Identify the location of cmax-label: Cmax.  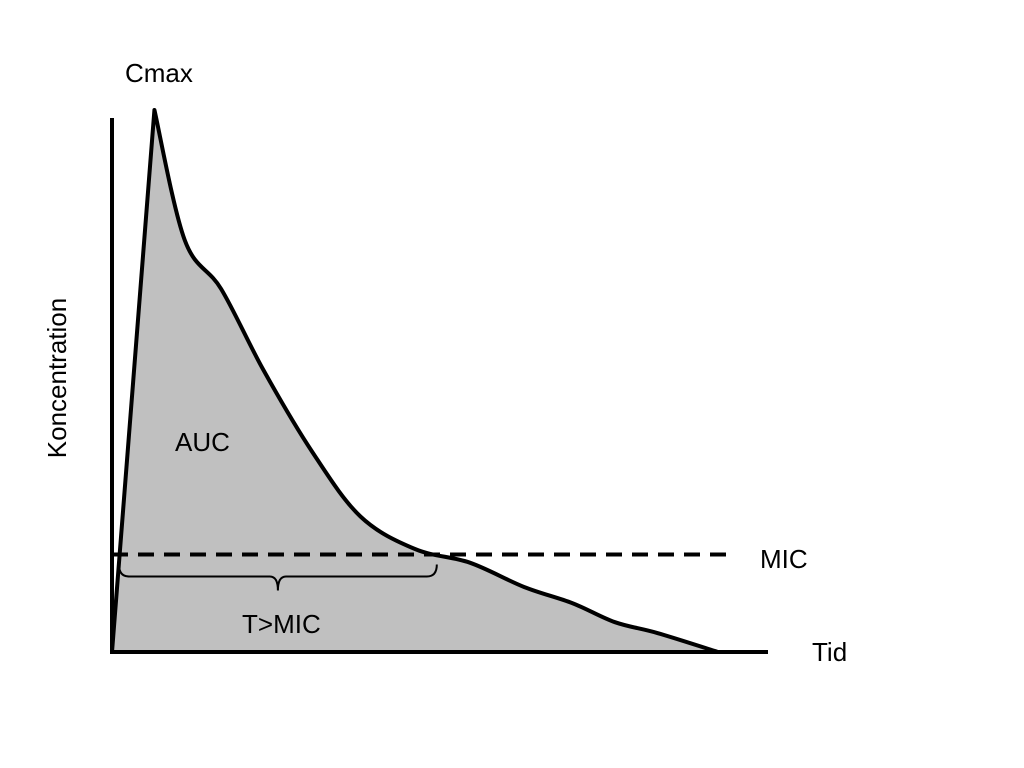
(159, 73).